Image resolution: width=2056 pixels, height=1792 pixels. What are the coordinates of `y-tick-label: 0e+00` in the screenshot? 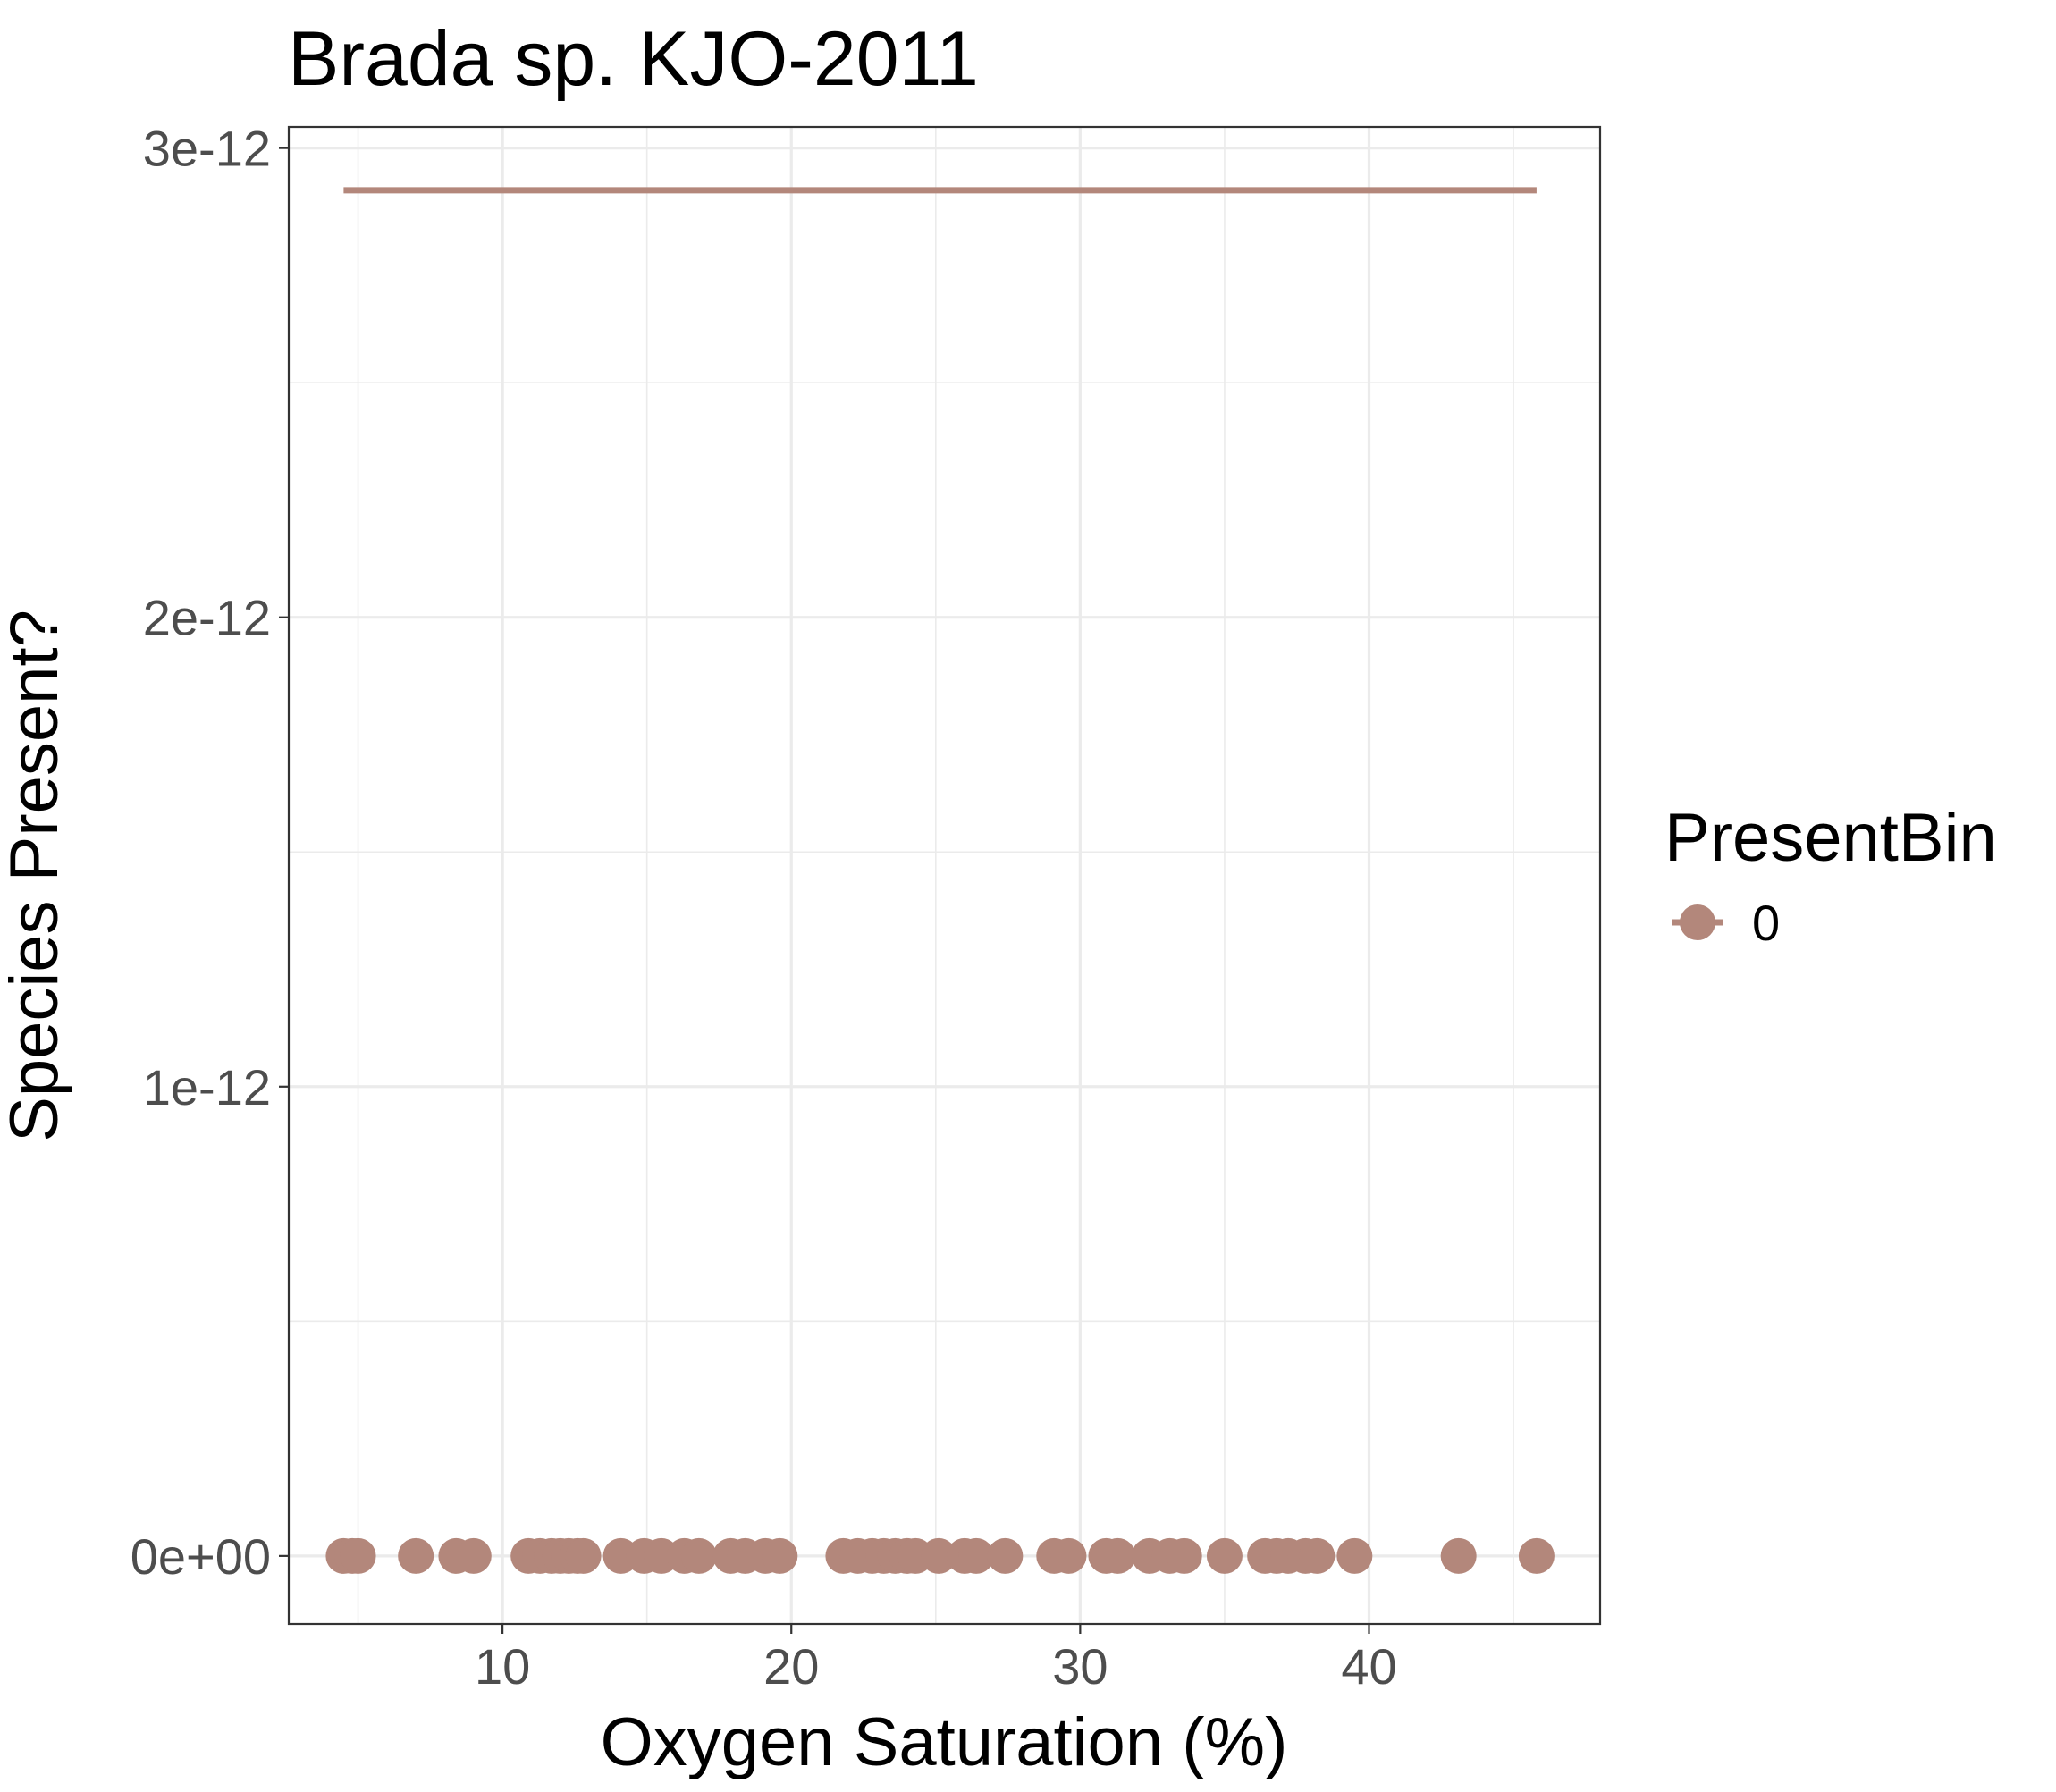 It's located at (201, 1557).